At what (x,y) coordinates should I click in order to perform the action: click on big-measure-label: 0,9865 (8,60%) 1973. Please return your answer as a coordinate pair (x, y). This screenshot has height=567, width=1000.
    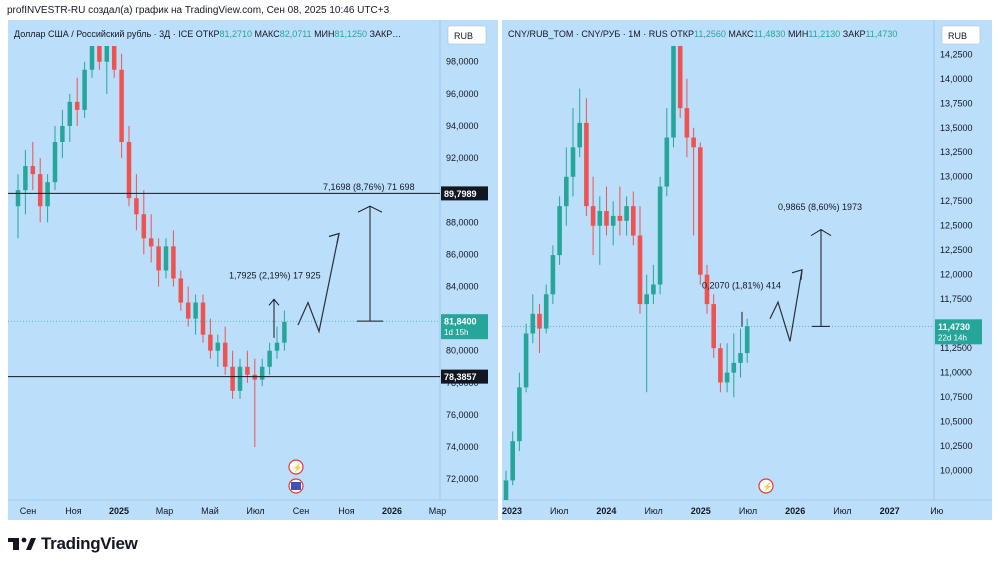
    Looking at the image, I should click on (820, 207).